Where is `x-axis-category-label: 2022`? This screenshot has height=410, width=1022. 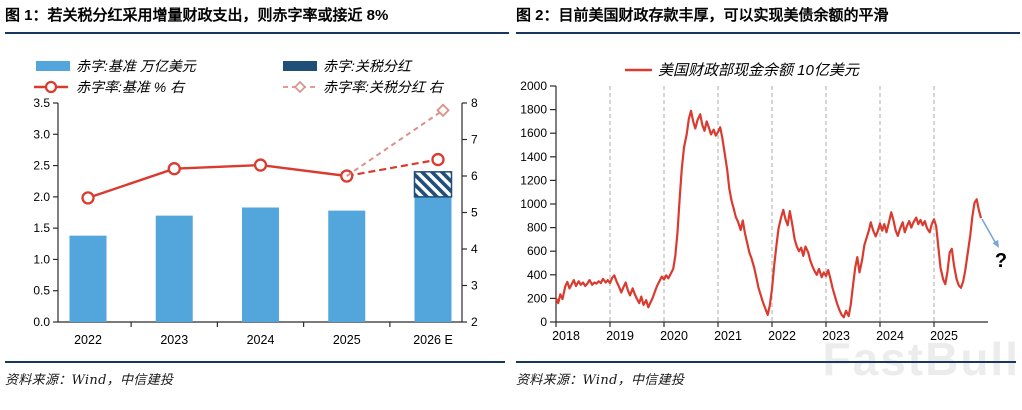 x-axis-category-label: 2022 is located at coordinates (88, 340).